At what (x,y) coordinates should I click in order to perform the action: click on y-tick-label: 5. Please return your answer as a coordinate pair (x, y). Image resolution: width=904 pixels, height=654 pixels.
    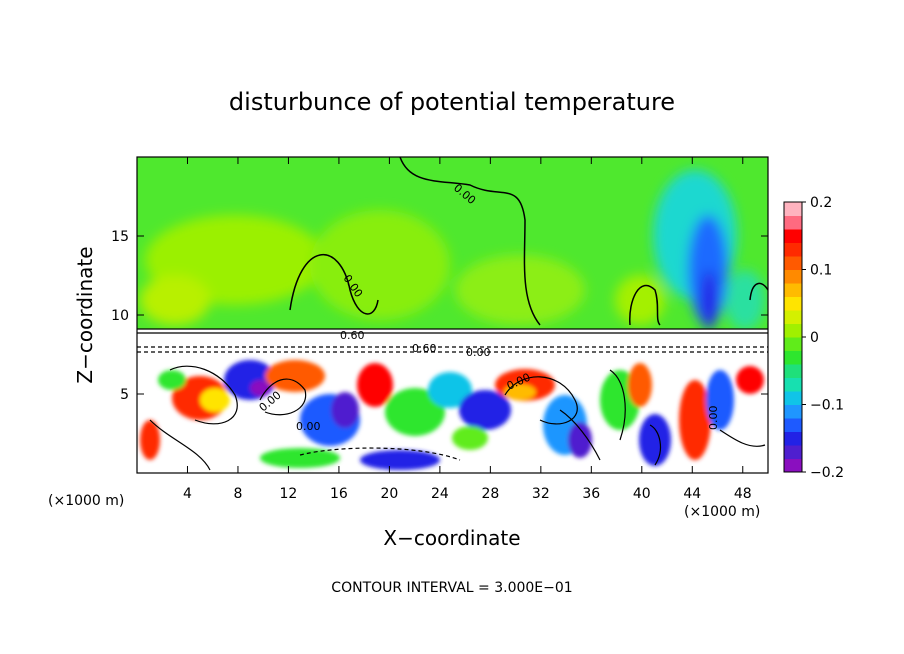
    Looking at the image, I should click on (124, 395).